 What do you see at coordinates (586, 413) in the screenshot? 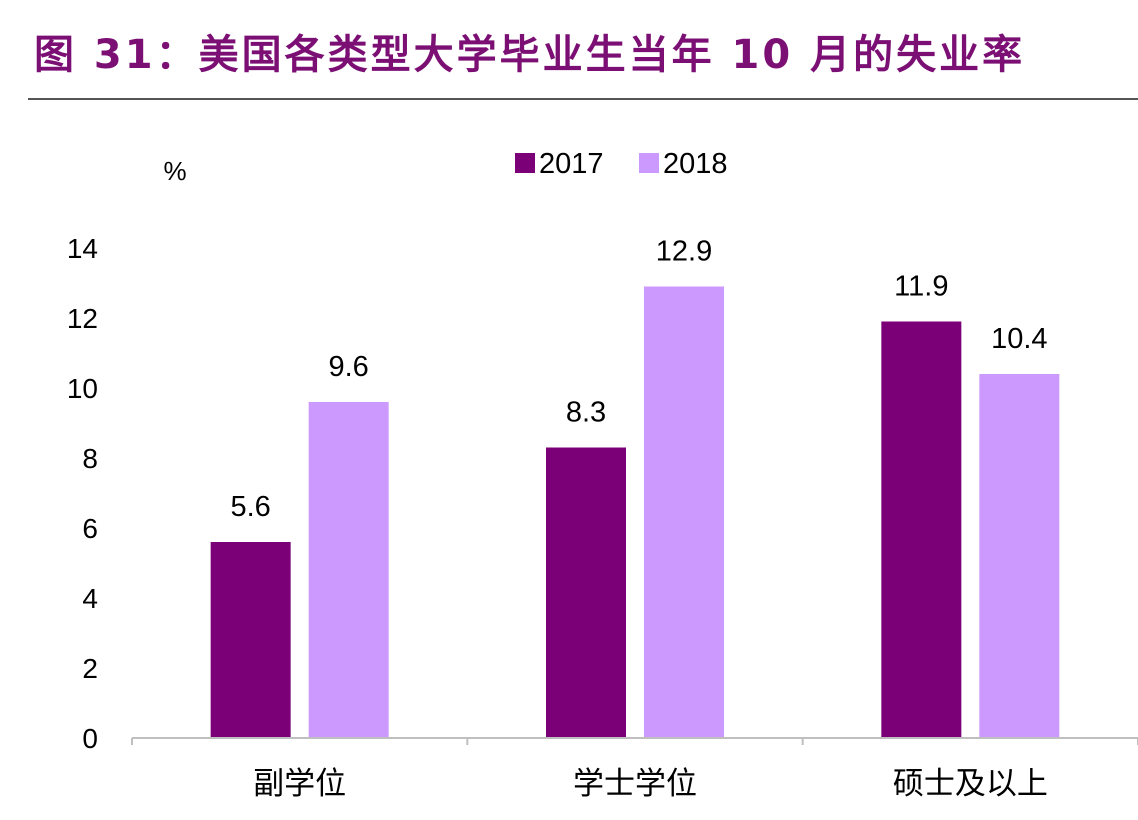
I see `data-label: 8.3` at bounding box center [586, 413].